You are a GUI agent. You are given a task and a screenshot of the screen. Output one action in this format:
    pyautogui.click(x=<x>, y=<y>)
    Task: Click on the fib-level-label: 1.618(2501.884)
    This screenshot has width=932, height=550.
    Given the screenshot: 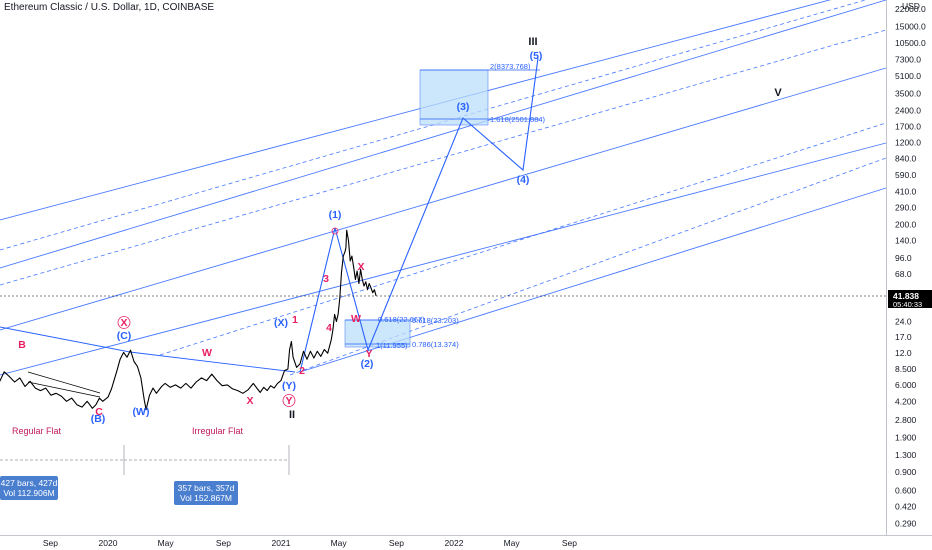 What is the action you would take?
    pyautogui.click(x=518, y=119)
    